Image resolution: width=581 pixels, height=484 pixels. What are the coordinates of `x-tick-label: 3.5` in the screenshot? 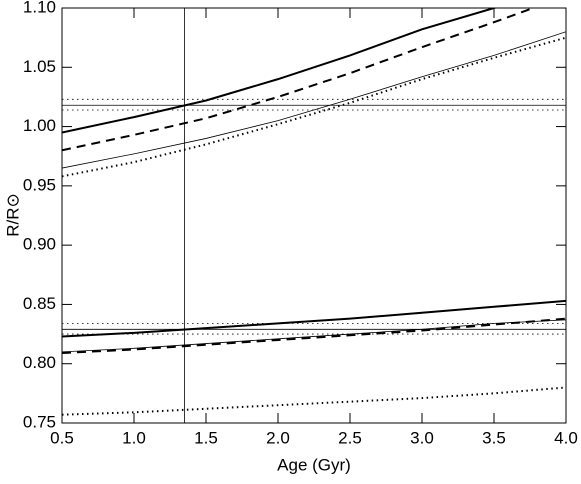 It's located at (494, 437).